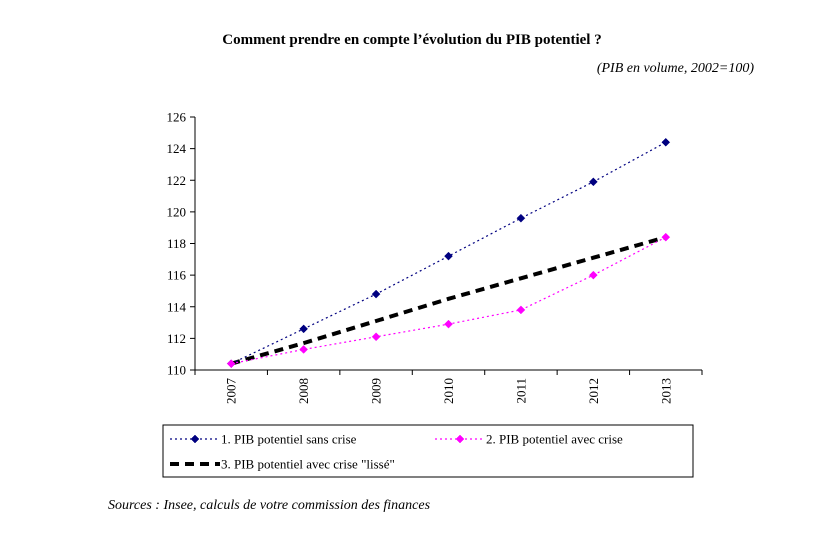 Image resolution: width=824 pixels, height=545 pixels. Describe the element at coordinates (521, 218) in the screenshot. I see `series-1-point-2011` at that location.